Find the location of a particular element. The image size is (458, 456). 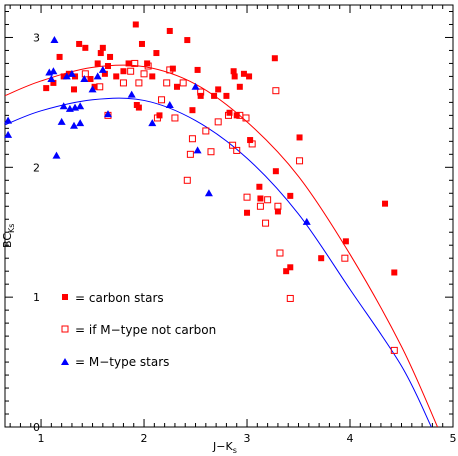

x-axis-title-sub: s is located at coordinates (235, 450).